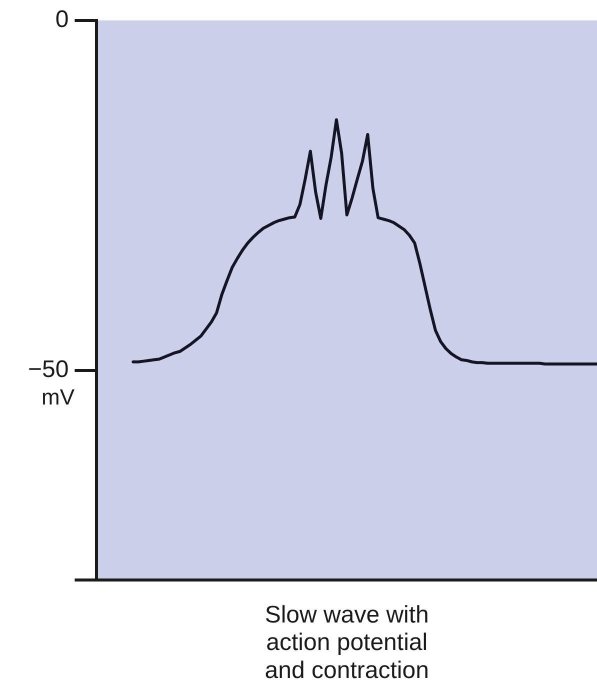 The width and height of the screenshot is (597, 689). I want to click on y-tick-label: 0, so click(62, 20).